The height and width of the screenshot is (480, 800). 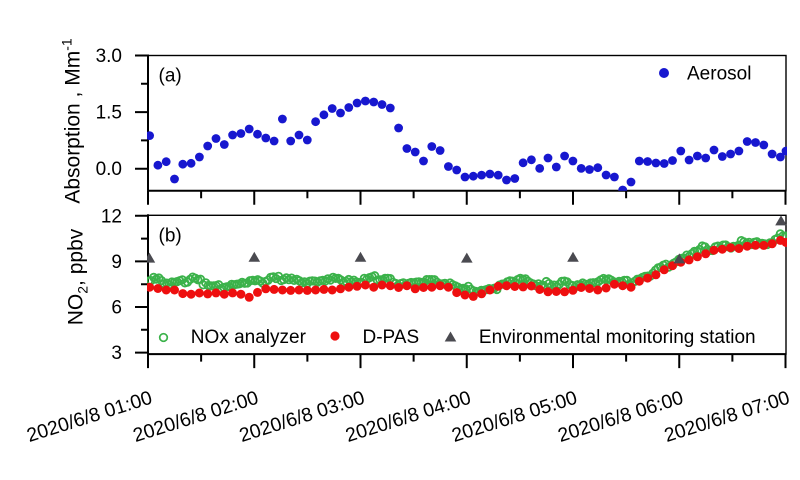 What do you see at coordinates (111, 216) in the screenshot?
I see `svg-text: 12` at bounding box center [111, 216].